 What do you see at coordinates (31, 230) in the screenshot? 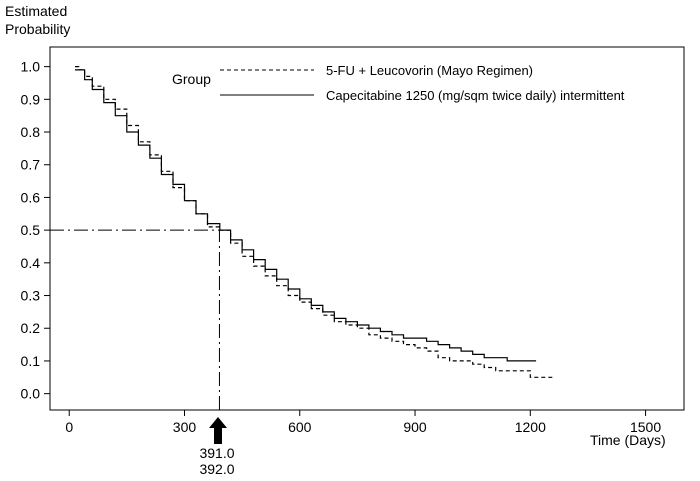
I see `y-tick-label: 0.5` at bounding box center [31, 230].